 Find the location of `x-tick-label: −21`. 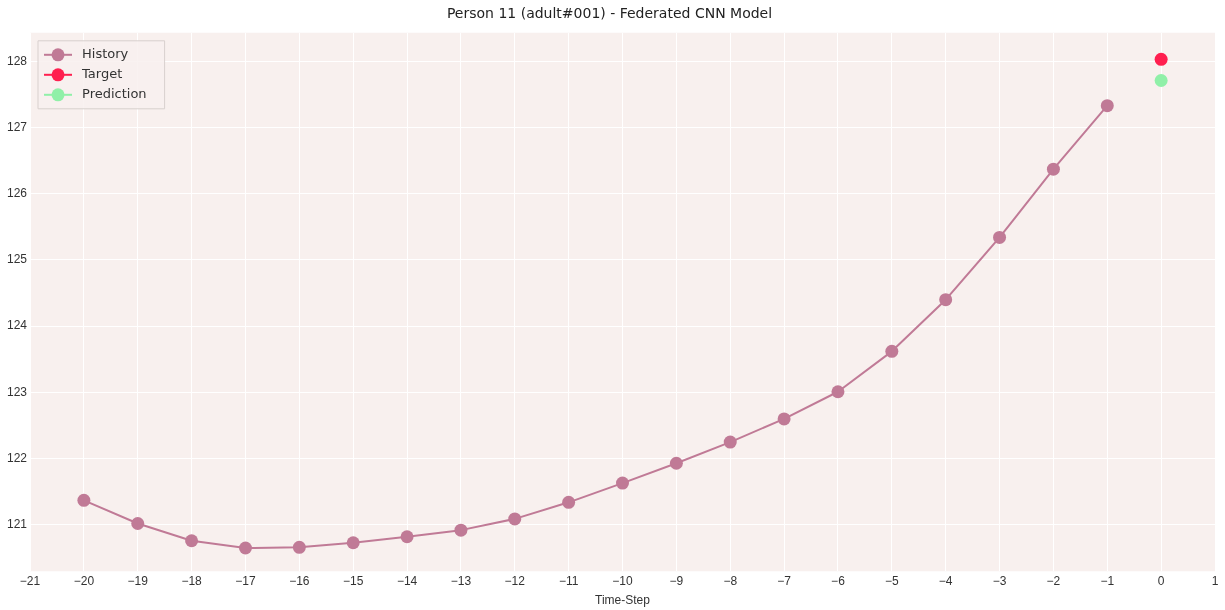

x-tick-label: −21 is located at coordinates (30, 580).